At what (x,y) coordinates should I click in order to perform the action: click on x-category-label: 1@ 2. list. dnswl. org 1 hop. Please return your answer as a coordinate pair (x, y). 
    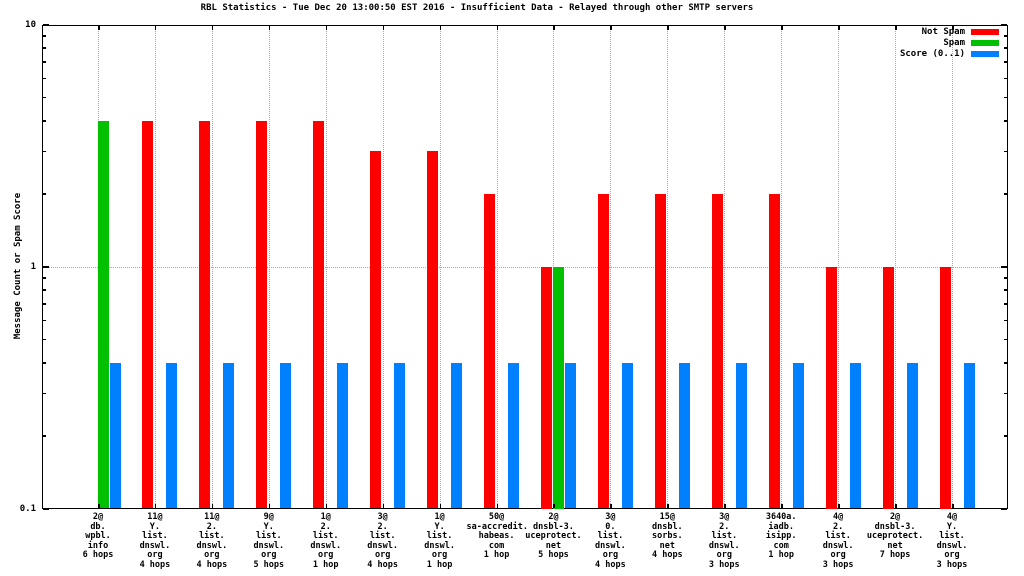
    Looking at the image, I should click on (326, 541).